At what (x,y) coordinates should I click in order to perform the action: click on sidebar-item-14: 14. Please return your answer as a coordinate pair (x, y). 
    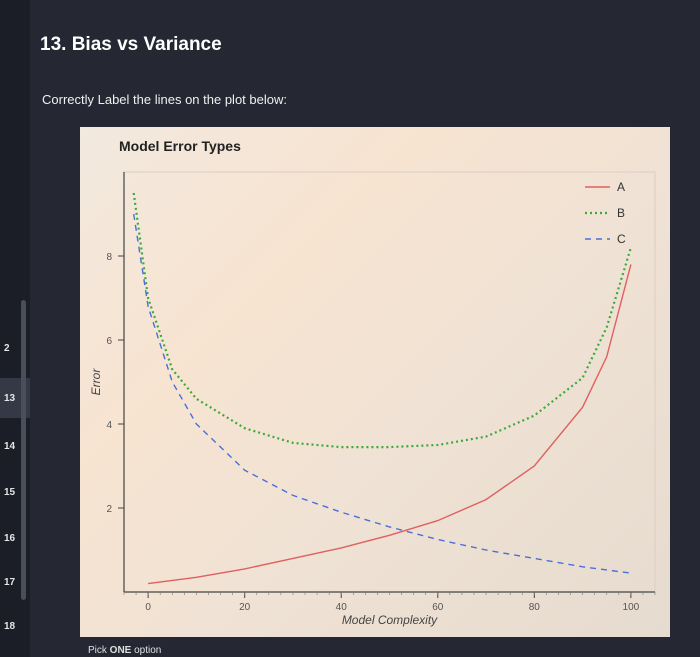
    Looking at the image, I should click on (15, 446).